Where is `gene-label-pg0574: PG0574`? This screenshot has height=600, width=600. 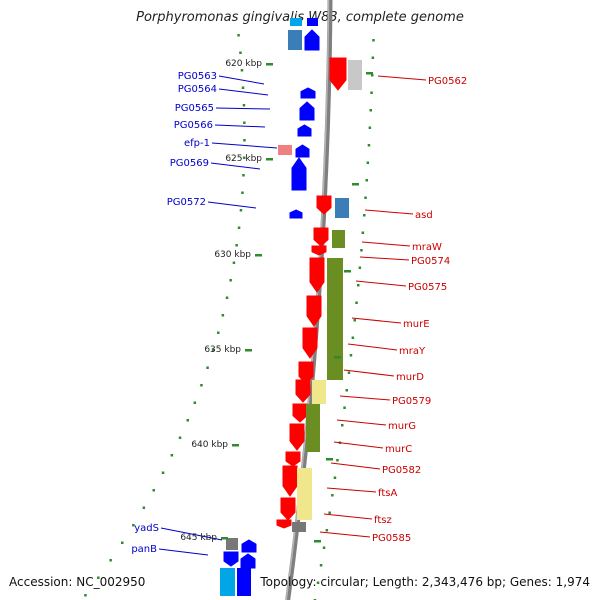
gene-label-pg0574: PG0574 is located at coordinates (430, 261).